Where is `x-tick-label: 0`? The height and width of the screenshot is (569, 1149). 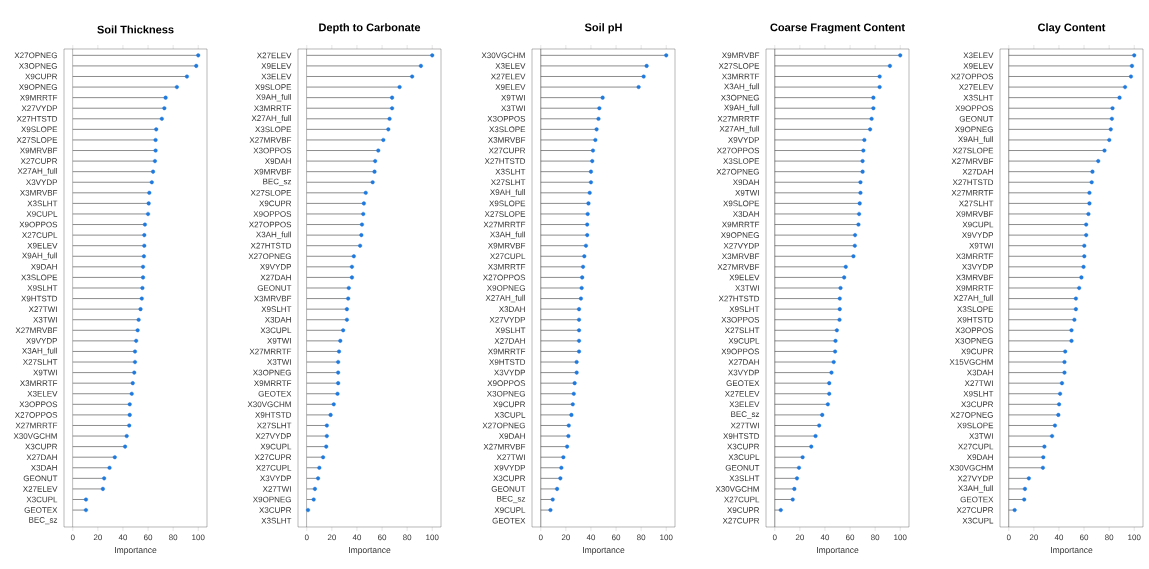
x-tick-label: 0 is located at coordinates (774, 537).